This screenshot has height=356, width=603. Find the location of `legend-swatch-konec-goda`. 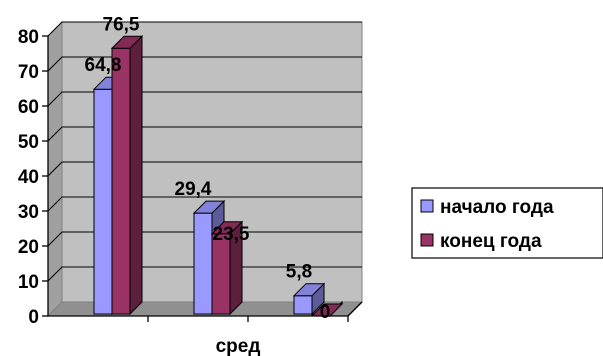

legend-swatch-konec-goda is located at coordinates (427, 240).